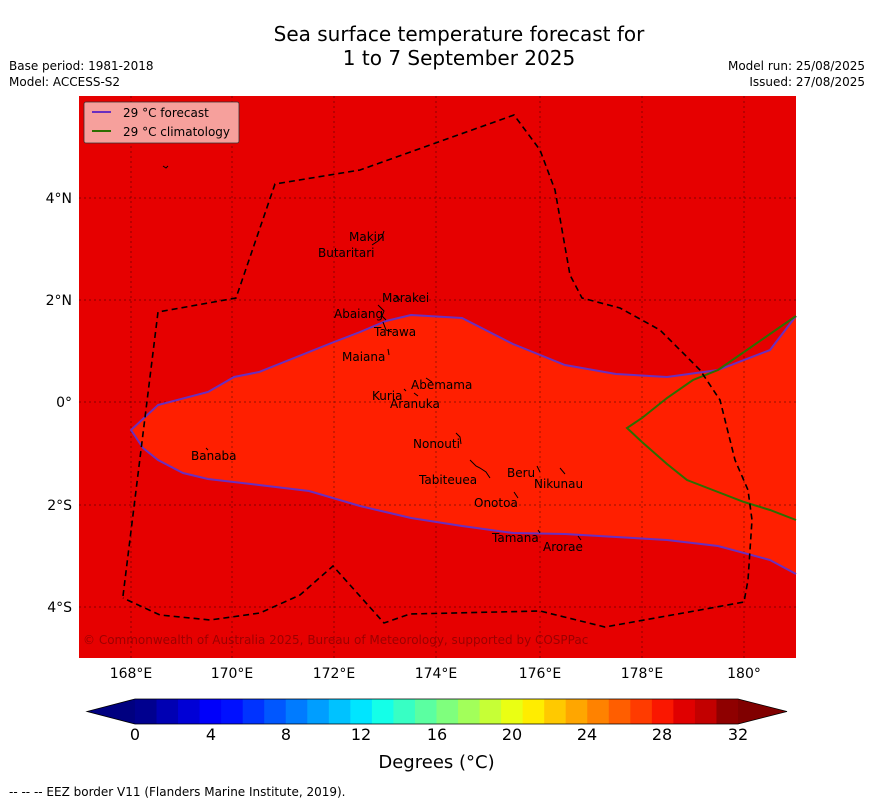 The width and height of the screenshot is (873, 804). Describe the element at coordinates (59, 608) in the screenshot. I see `lat-tick-label: 4°S` at that location.